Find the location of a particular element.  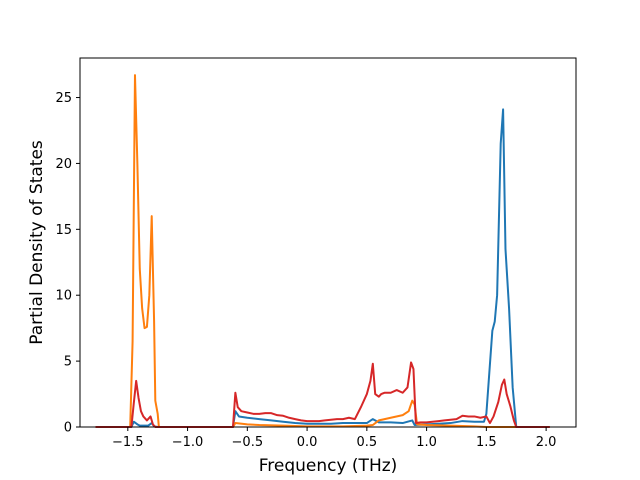

y-tick-label: 5 is located at coordinates (68, 362).